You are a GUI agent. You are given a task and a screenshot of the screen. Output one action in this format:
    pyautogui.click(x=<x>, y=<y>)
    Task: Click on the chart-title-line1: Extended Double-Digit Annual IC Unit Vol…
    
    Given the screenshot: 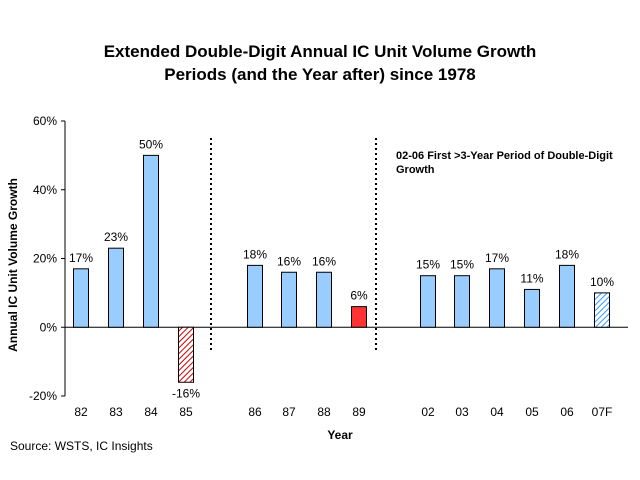 What is the action you would take?
    pyautogui.click(x=320, y=51)
    